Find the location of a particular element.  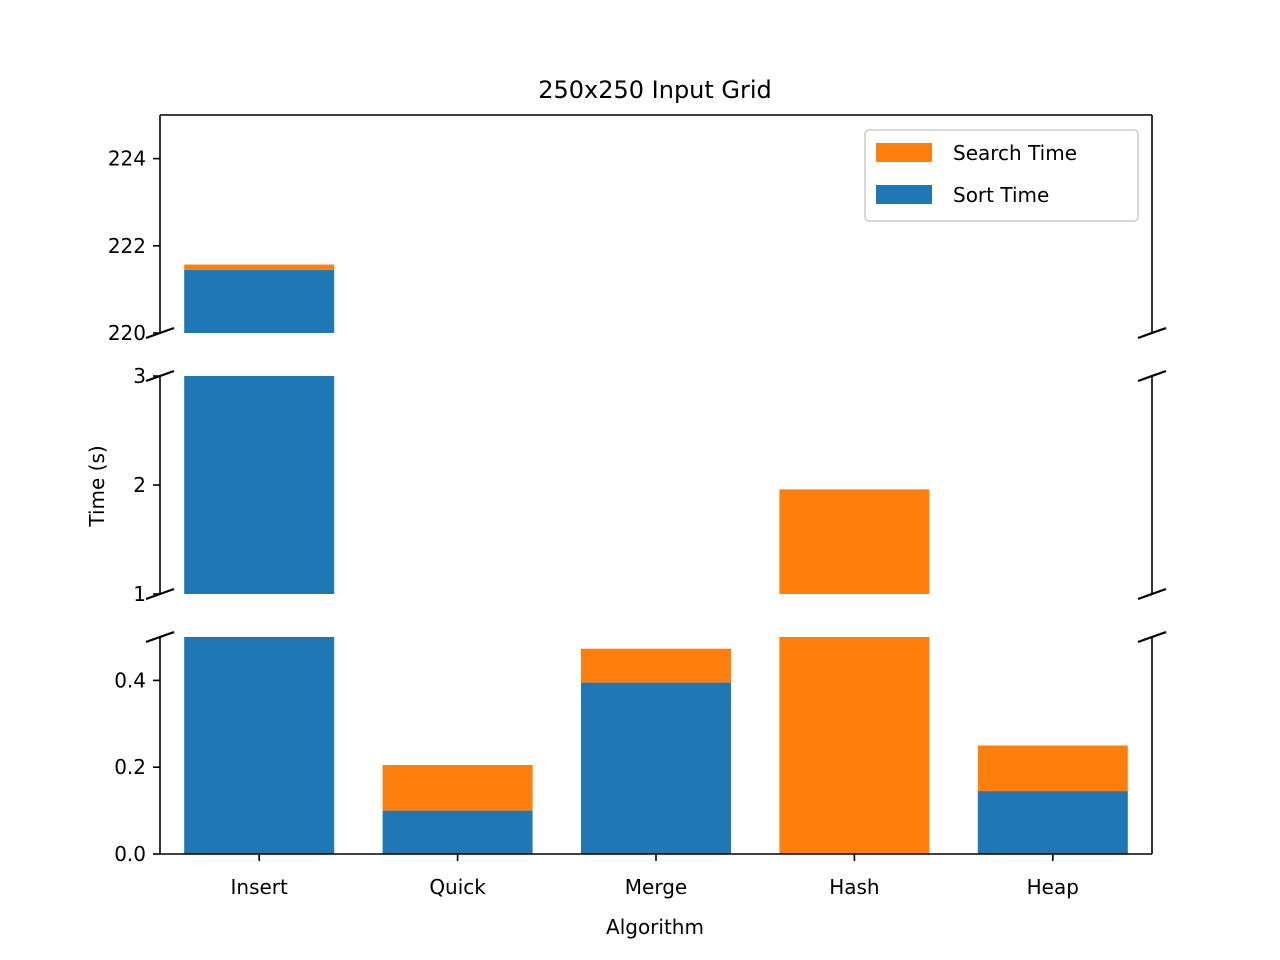

legend: Search Time Sort Time is located at coordinates (1001, 175).